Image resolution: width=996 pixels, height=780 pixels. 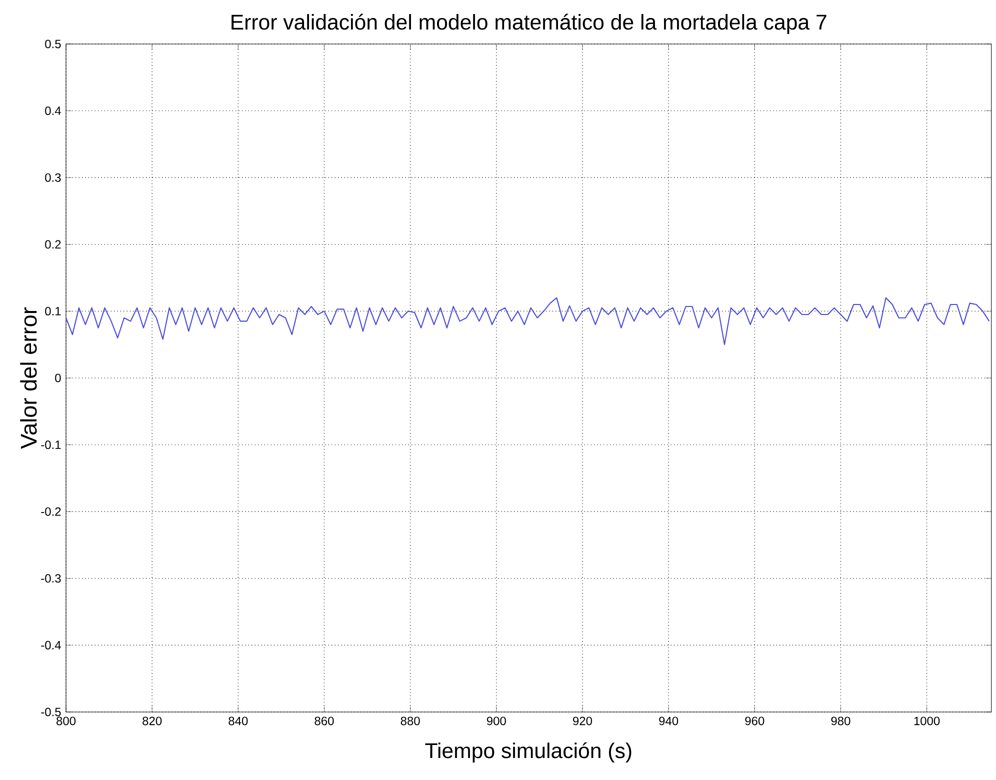 I want to click on chart-title: Error validación del modelo matemático de la mortadela capa 7, so click(x=529, y=24).